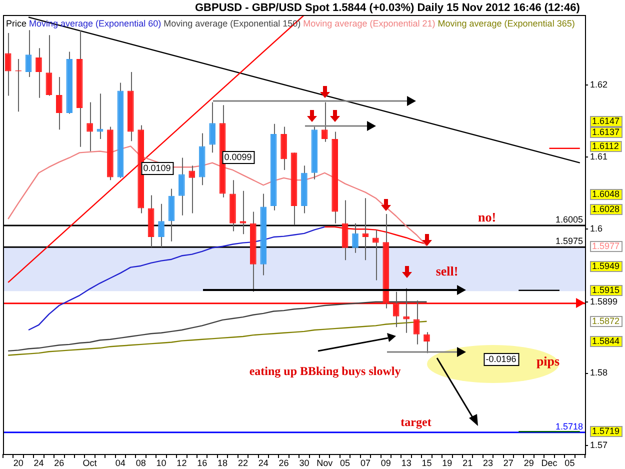 This screenshot has height=469, width=625. I want to click on chart-title: GBPUSD - GBP/USD Spot 1.5844 (+0.03%) Daily 15 Nov 2012 16:46 (12:46), so click(387, 8).